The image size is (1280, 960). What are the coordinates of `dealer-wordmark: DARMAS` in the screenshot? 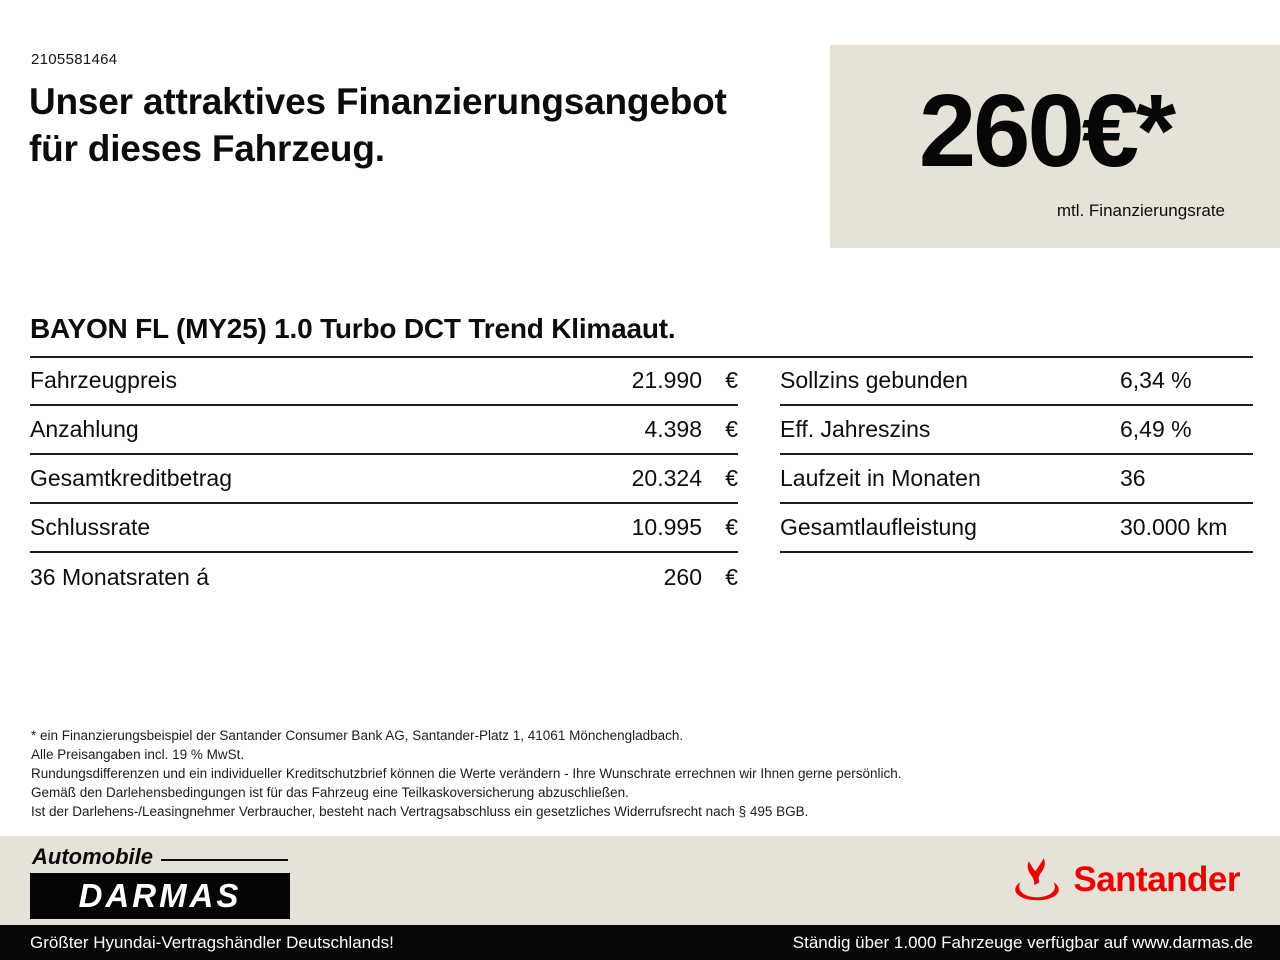 It's located at (160, 895).